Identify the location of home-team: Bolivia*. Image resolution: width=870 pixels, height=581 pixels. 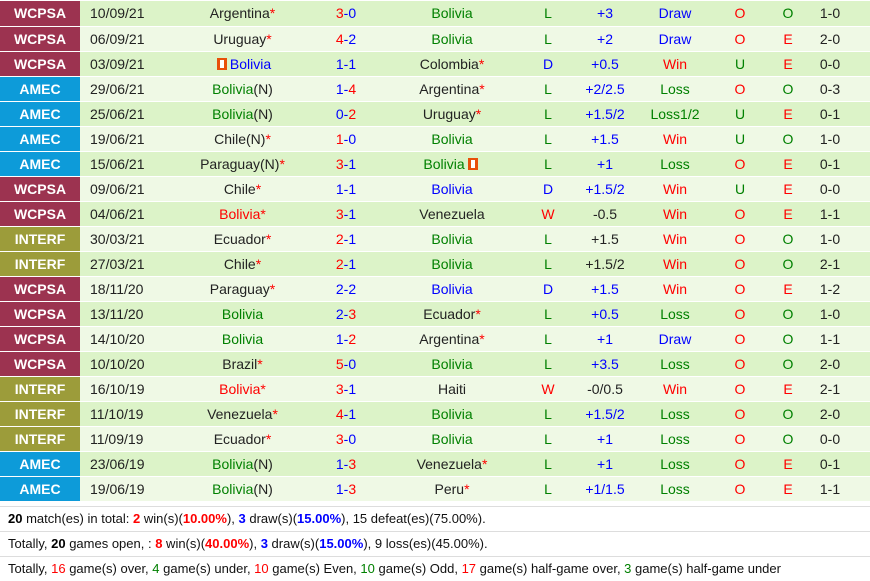
(242, 389).